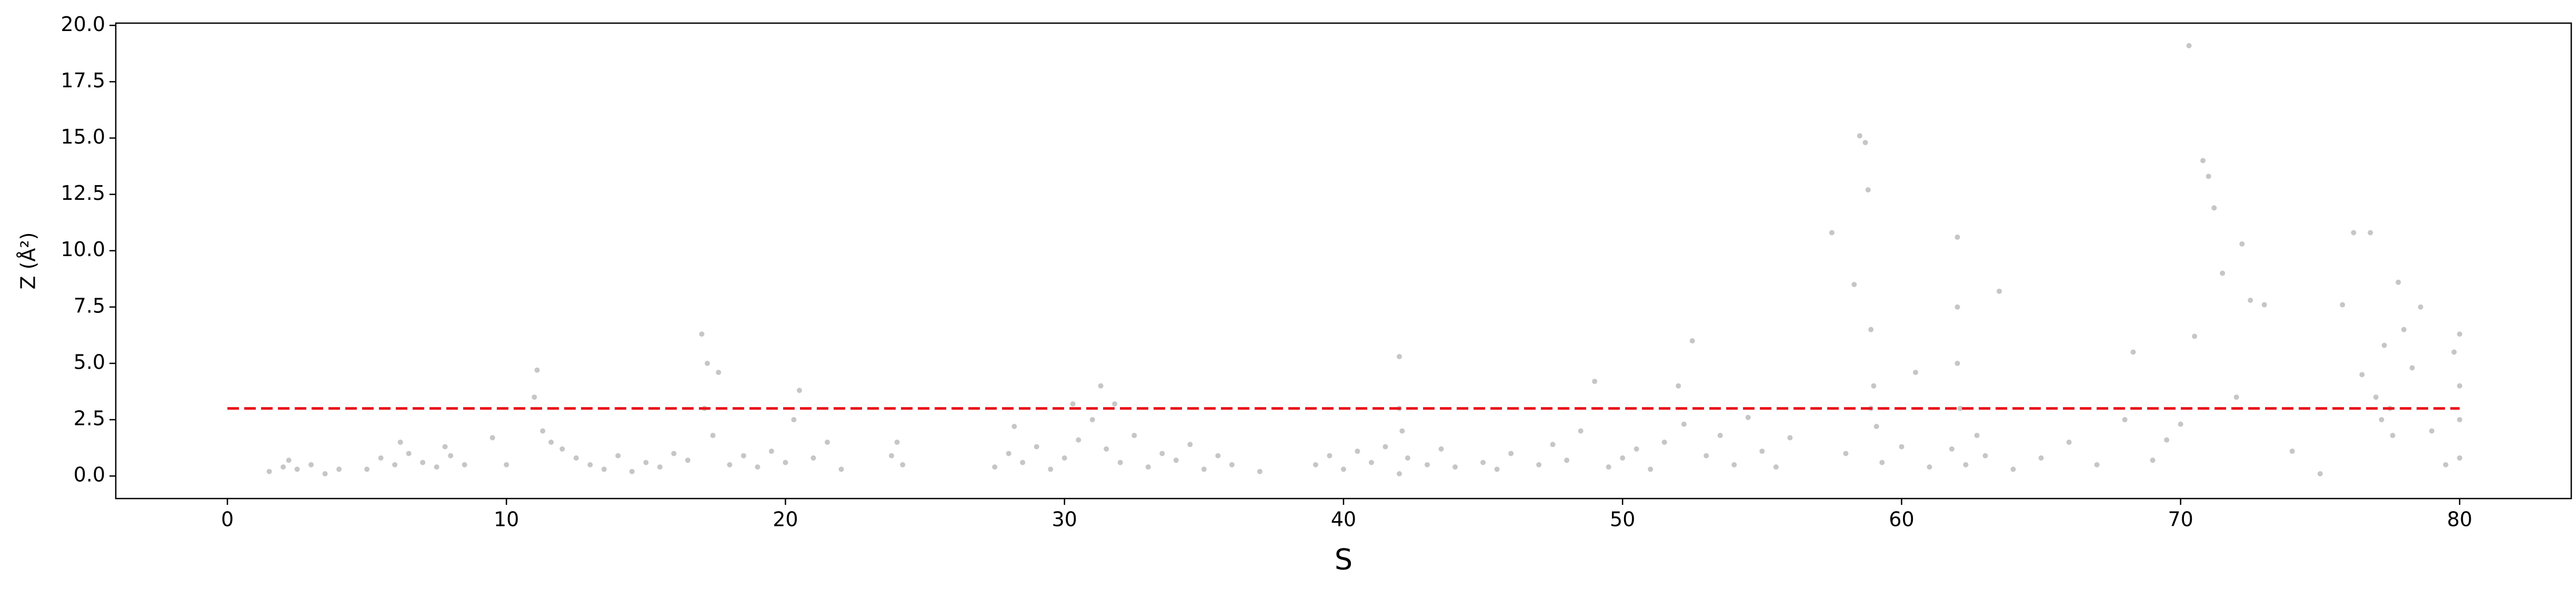  What do you see at coordinates (1064, 519) in the screenshot?
I see `x-tick-label: 30` at bounding box center [1064, 519].